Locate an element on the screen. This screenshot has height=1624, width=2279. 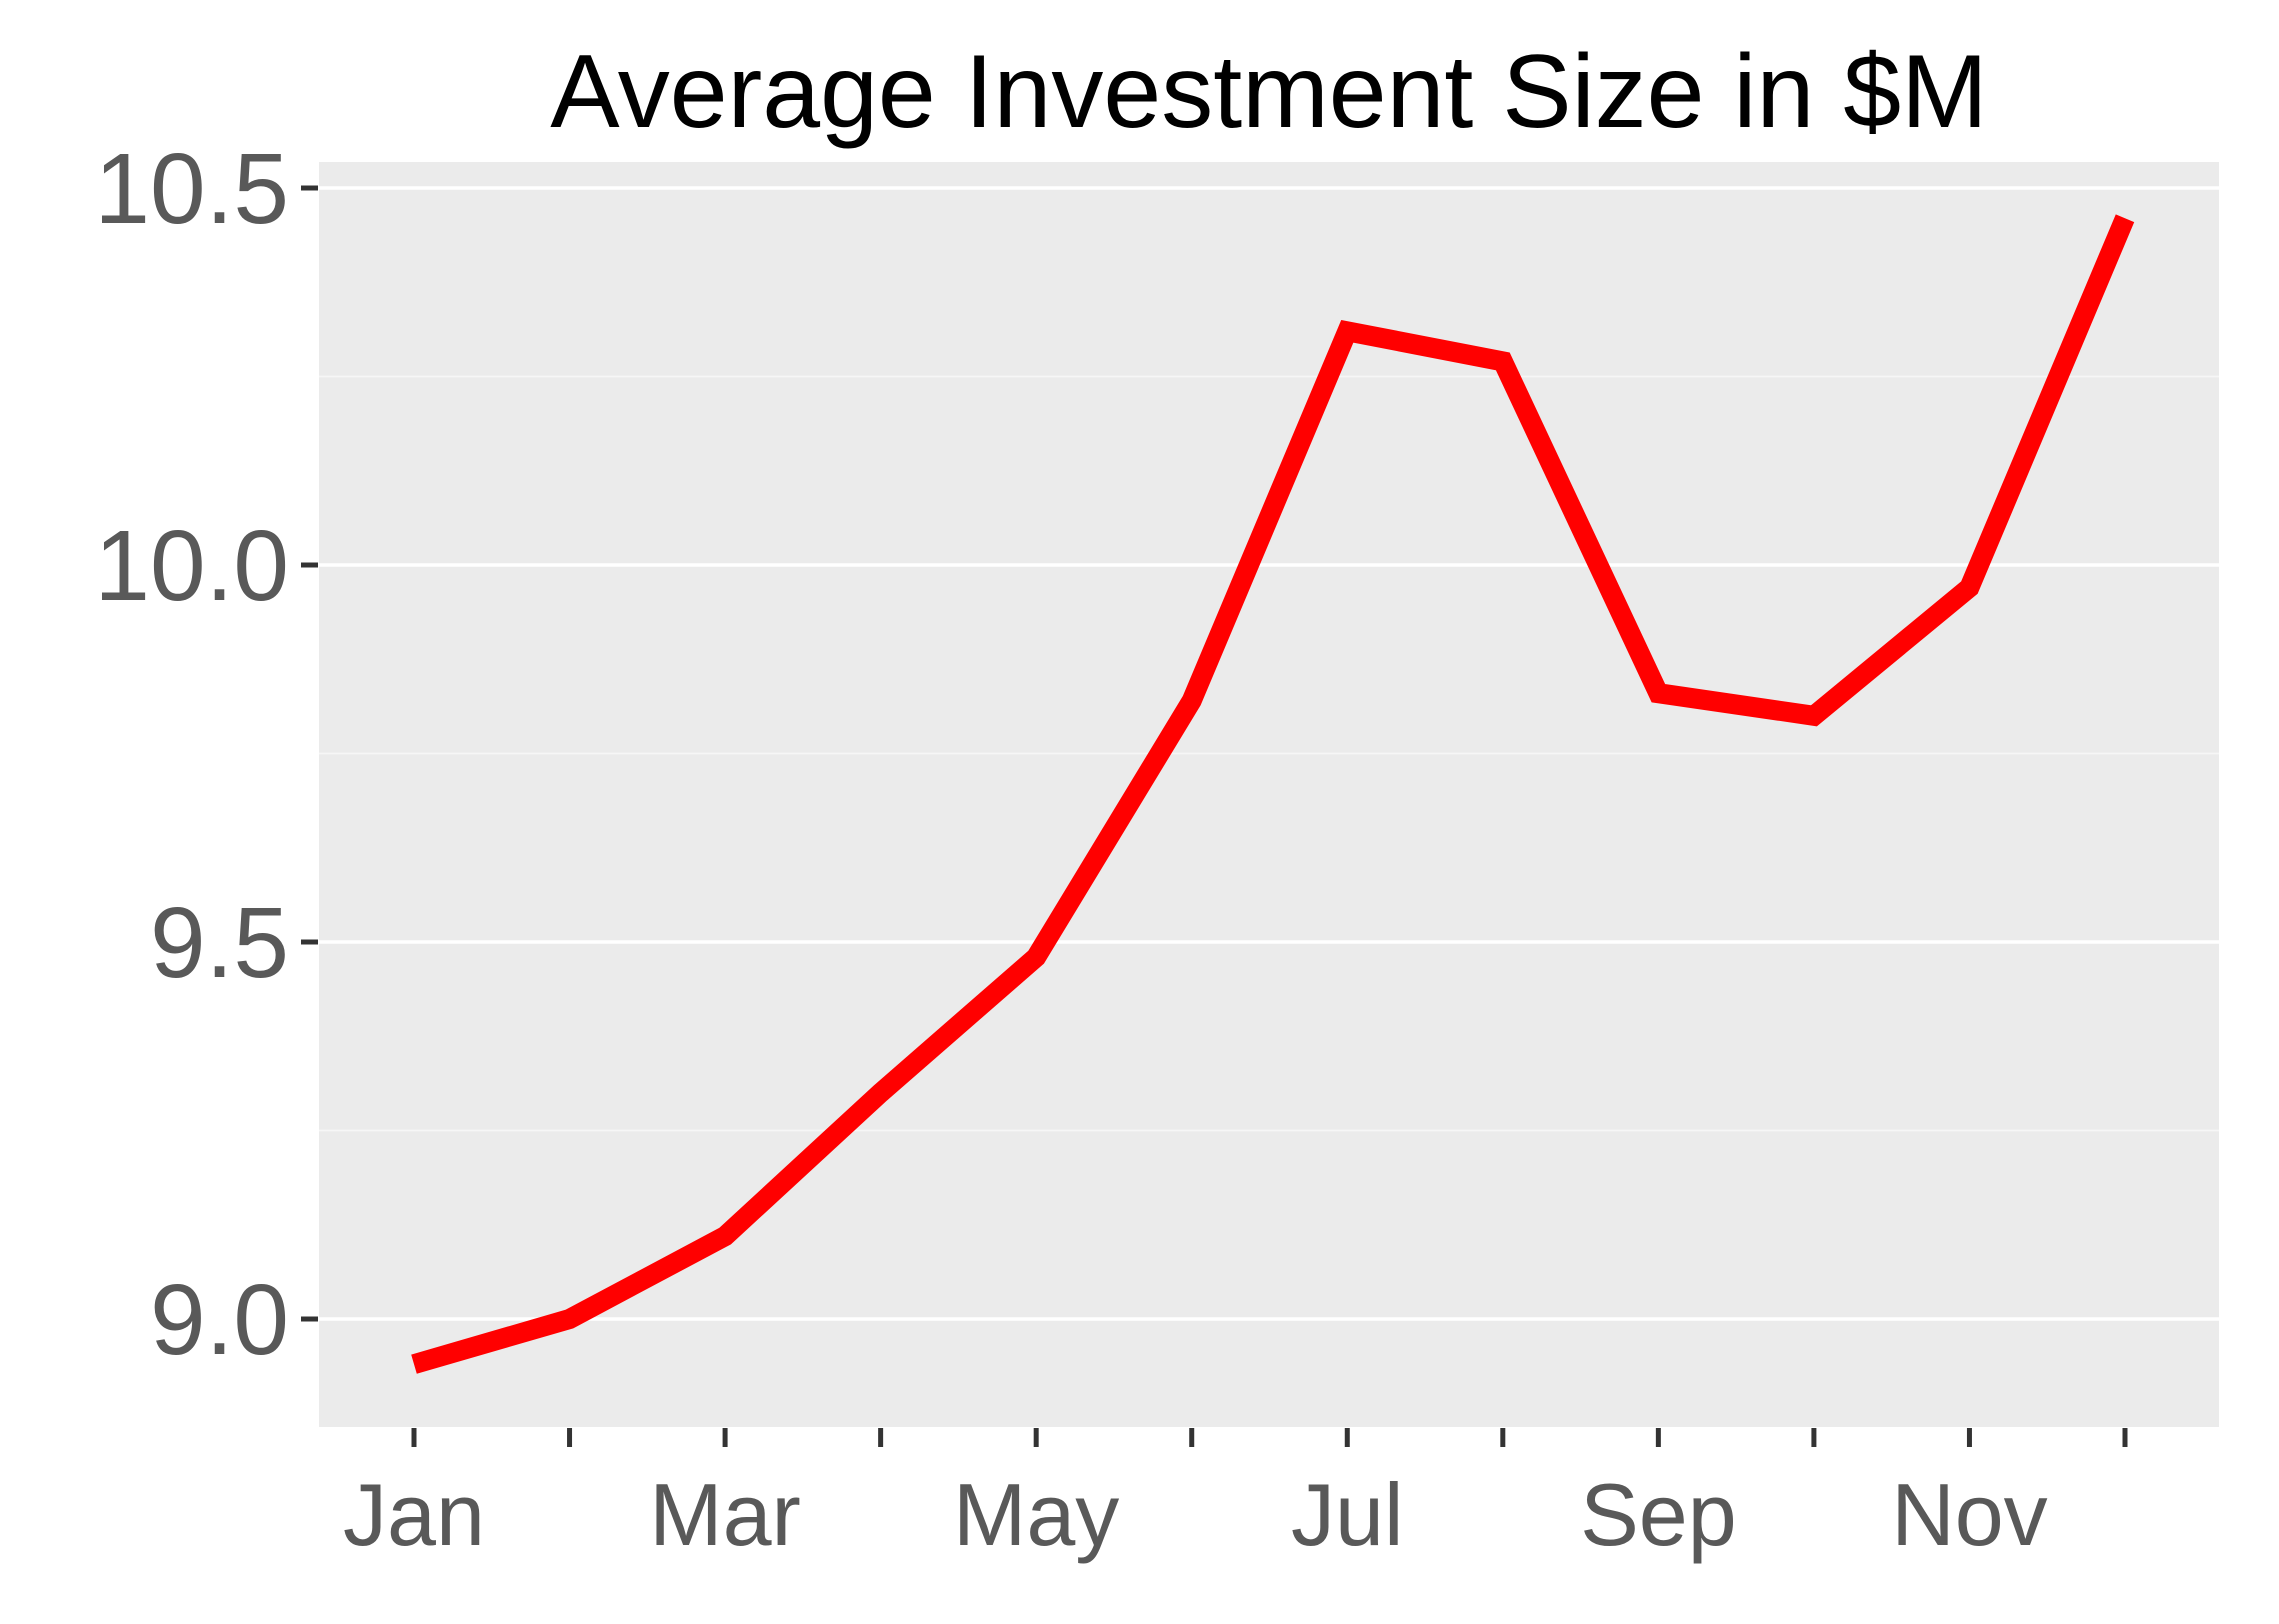
x-tick-label: Jan is located at coordinates (414, 1514).